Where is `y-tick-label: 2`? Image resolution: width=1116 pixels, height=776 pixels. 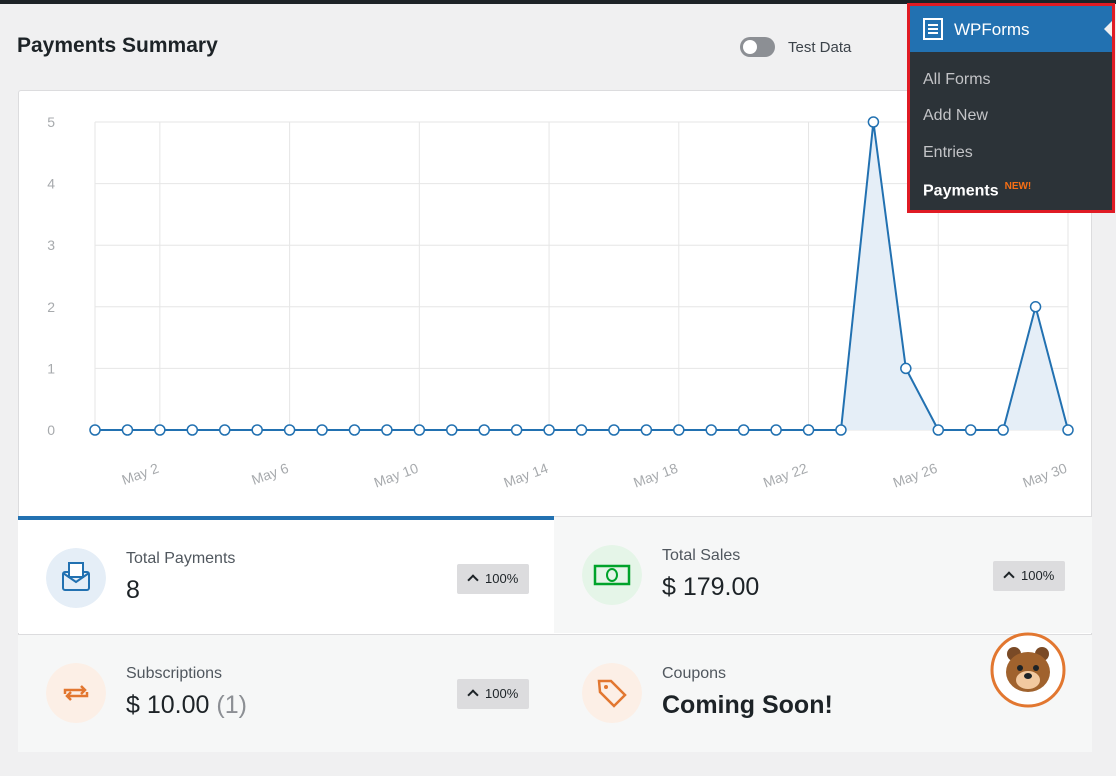 y-tick-label: 2 is located at coordinates (51, 307).